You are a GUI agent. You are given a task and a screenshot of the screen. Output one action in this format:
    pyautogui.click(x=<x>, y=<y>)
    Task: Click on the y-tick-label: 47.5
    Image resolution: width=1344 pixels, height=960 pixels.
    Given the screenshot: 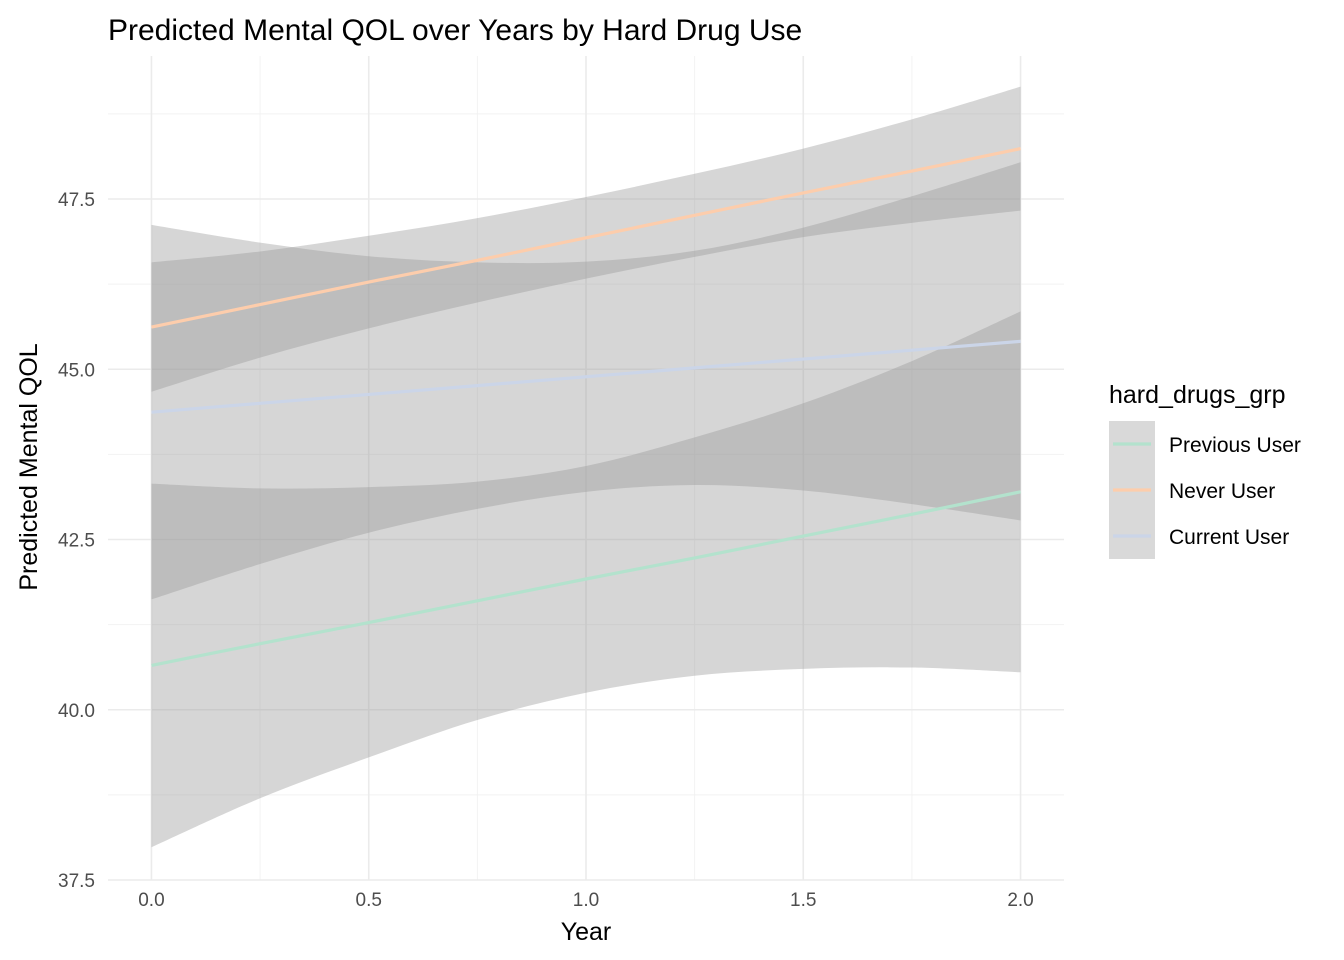 What is the action you would take?
    pyautogui.click(x=76, y=200)
    